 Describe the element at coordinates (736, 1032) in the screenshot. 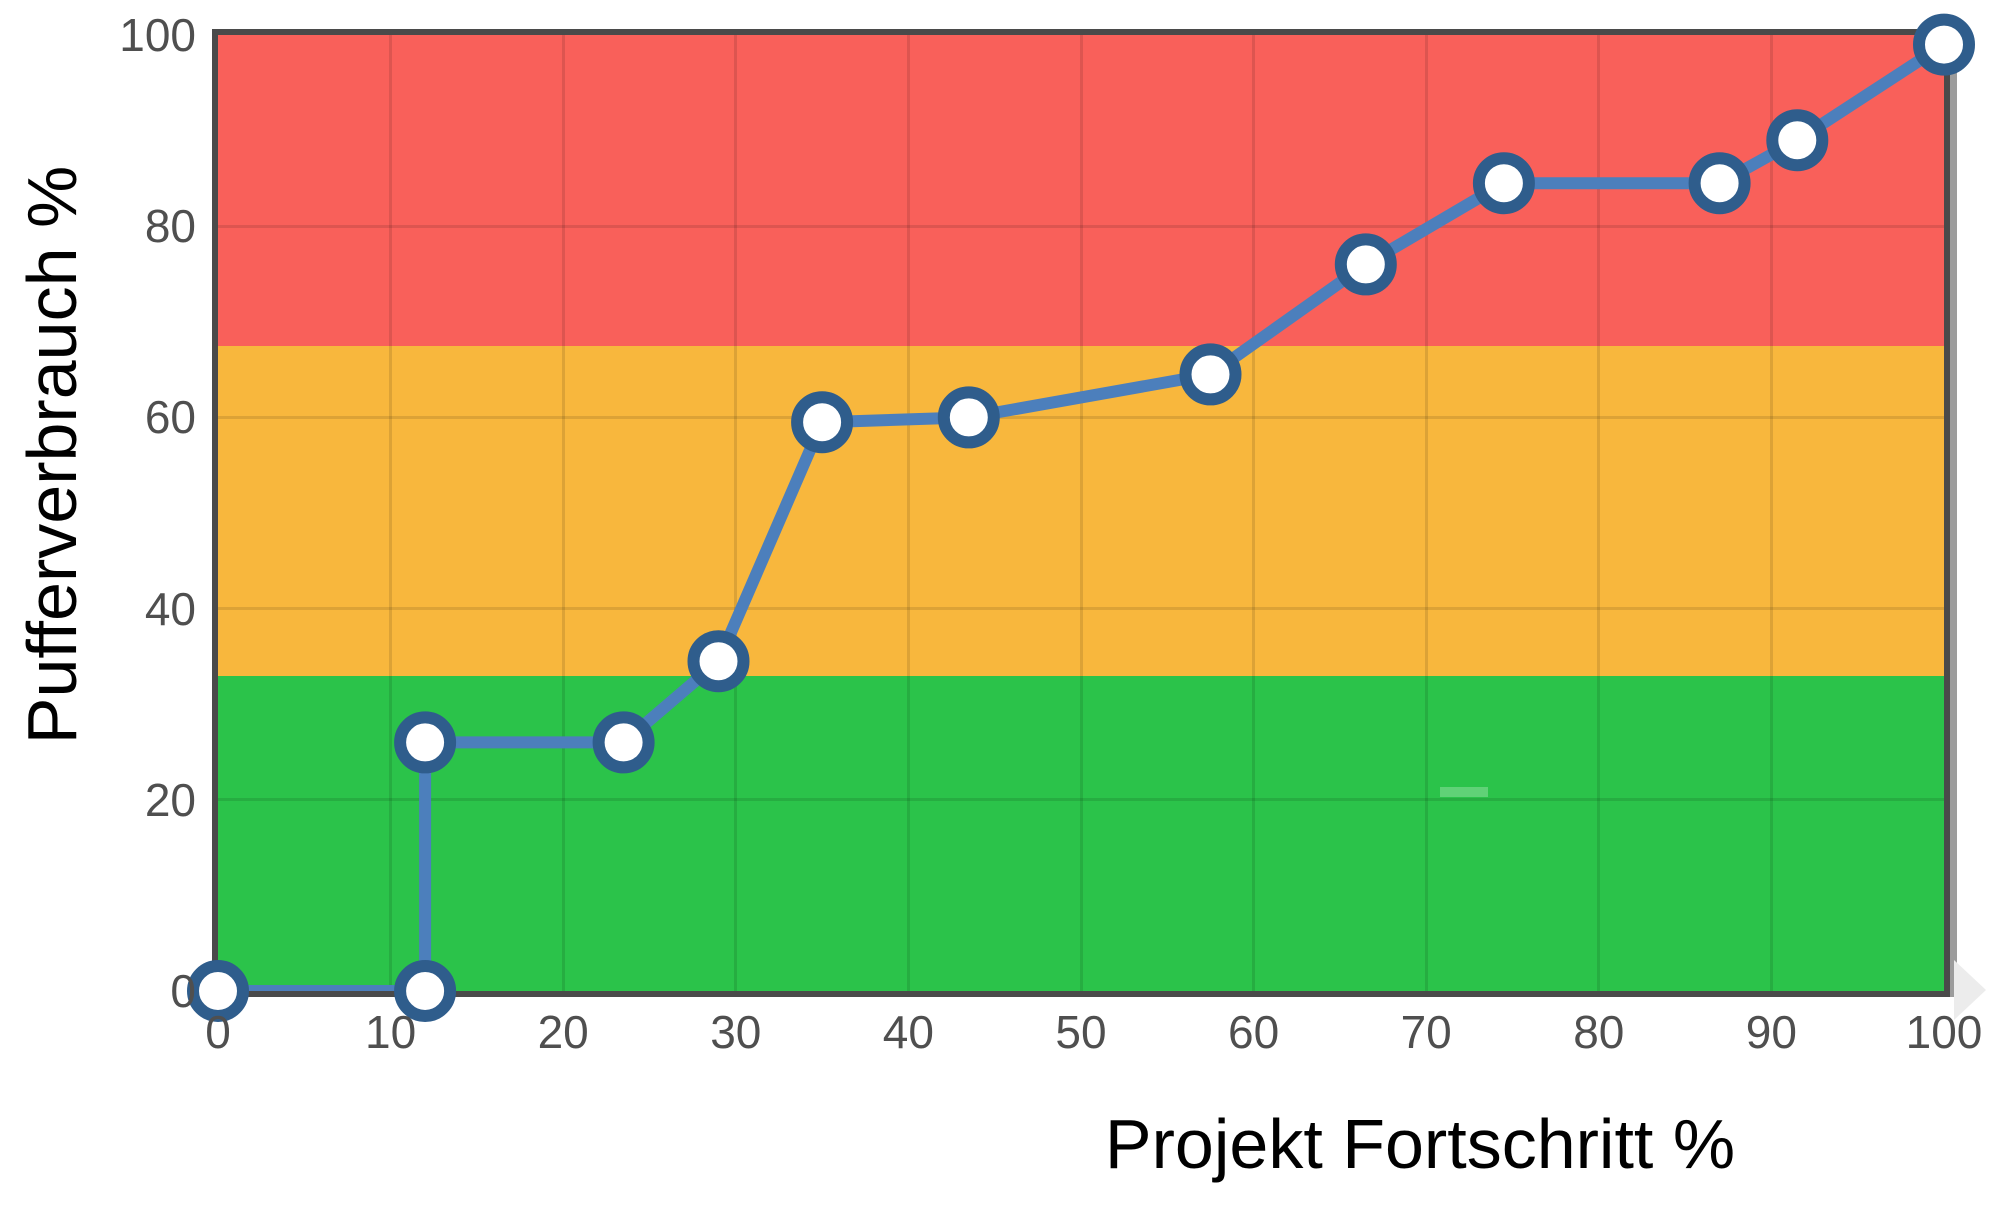

I see `x-tick-label-30: 30` at that location.